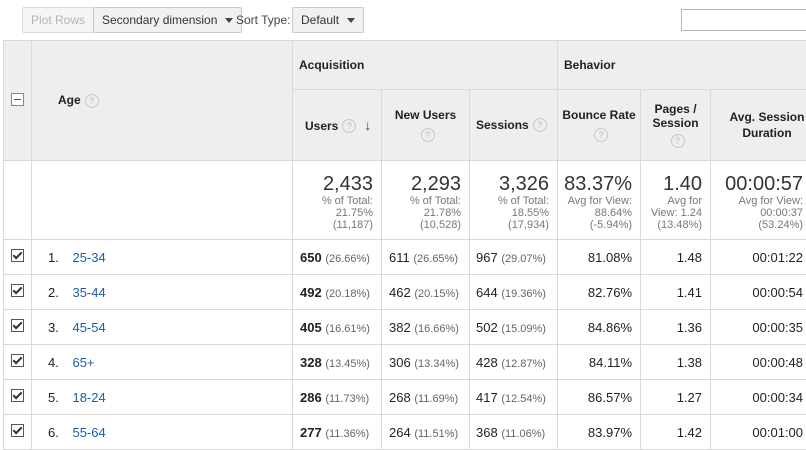  What do you see at coordinates (88, 257) in the screenshot?
I see `age-link: 25-34` at bounding box center [88, 257].